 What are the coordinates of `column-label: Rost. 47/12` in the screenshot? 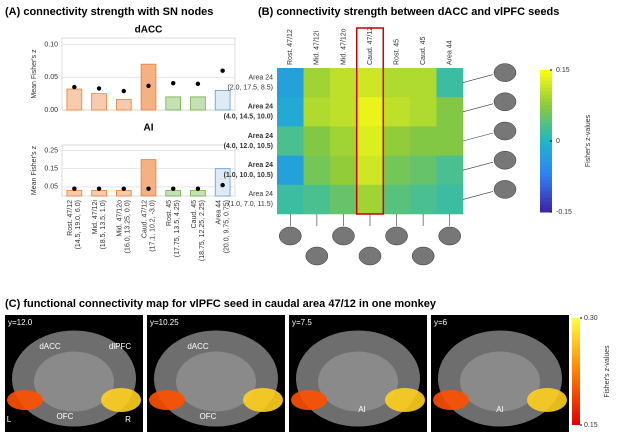 It's located at (290, 47).